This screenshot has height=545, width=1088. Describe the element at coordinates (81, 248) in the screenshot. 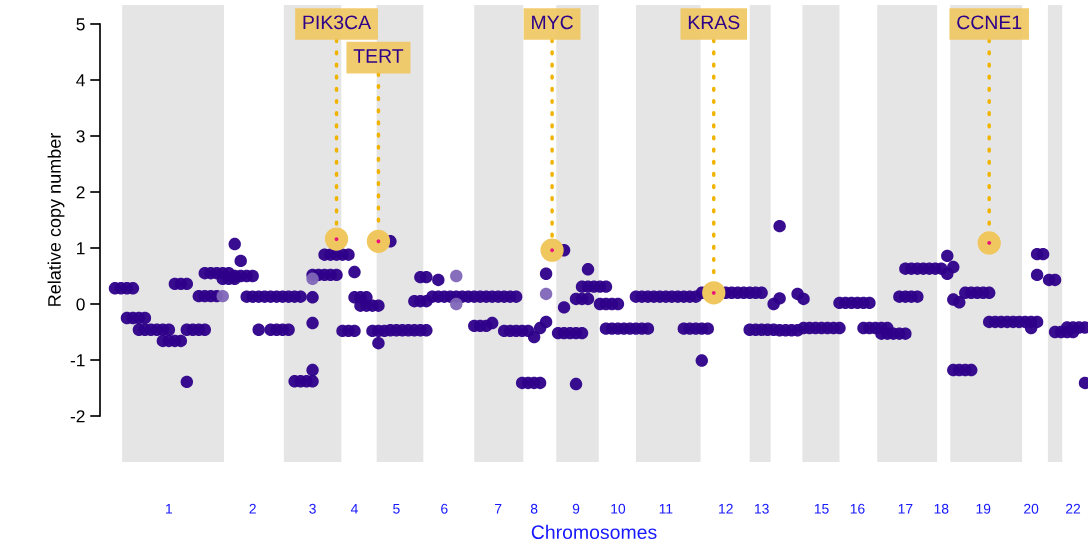

I see `y-tick-label: 1` at that location.